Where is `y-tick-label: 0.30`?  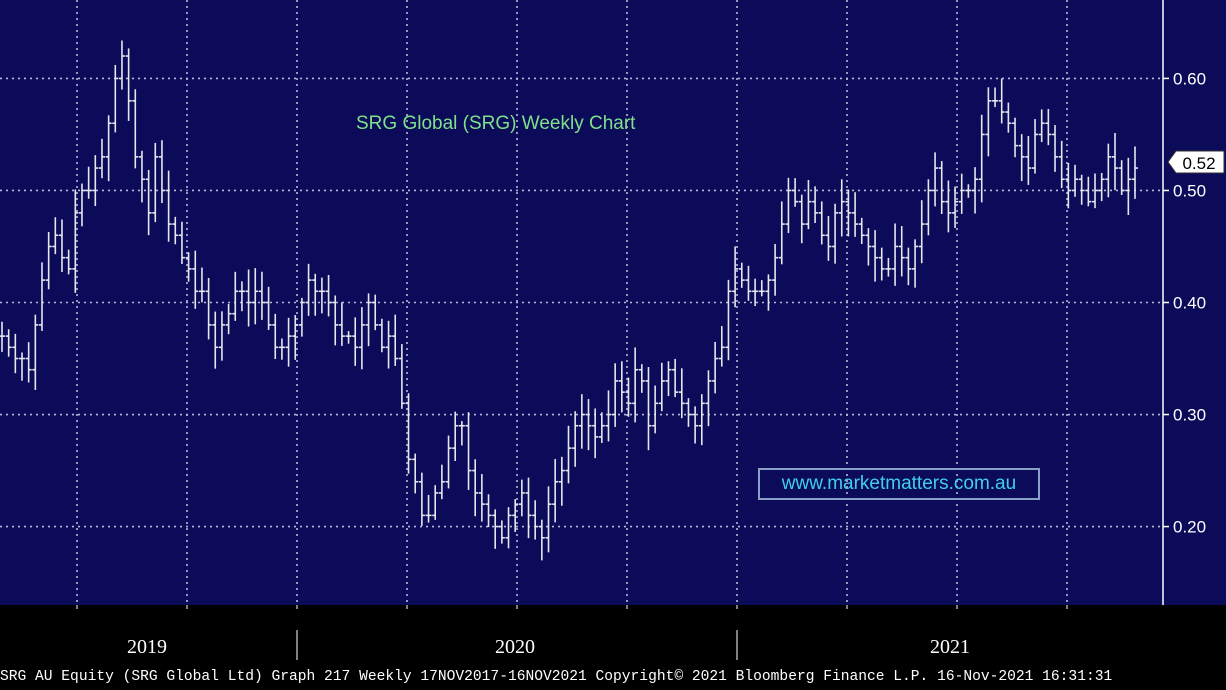 y-tick-label: 0.30 is located at coordinates (1189, 415).